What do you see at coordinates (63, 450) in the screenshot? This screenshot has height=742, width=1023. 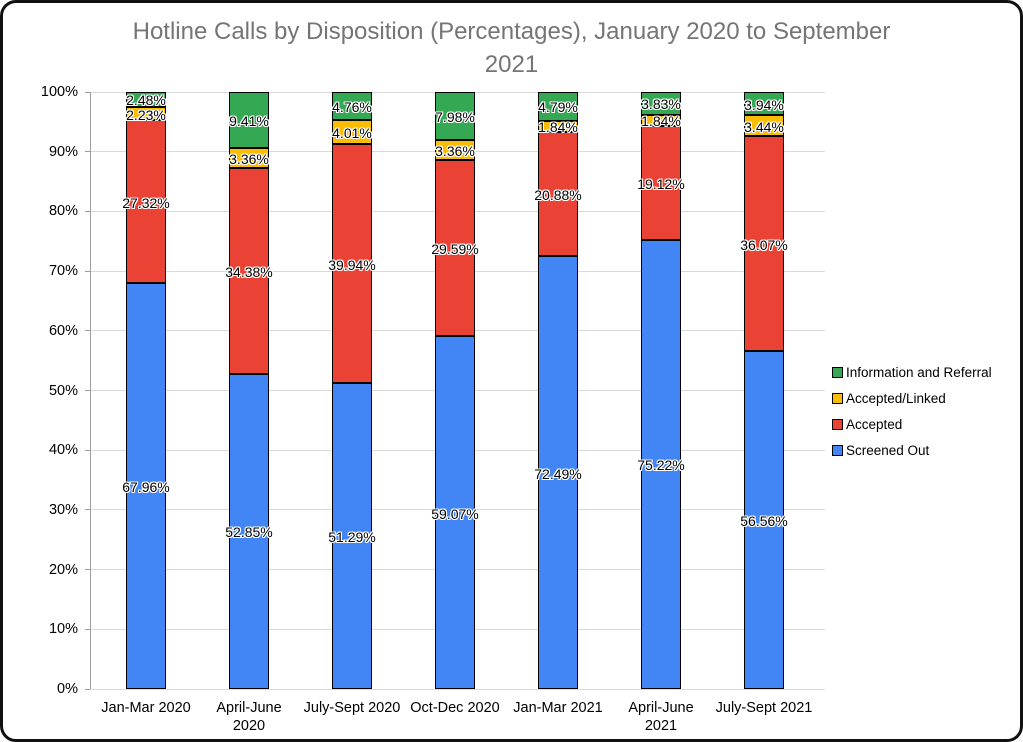 I see `y-axis-label-40pct: 40%` at bounding box center [63, 450].